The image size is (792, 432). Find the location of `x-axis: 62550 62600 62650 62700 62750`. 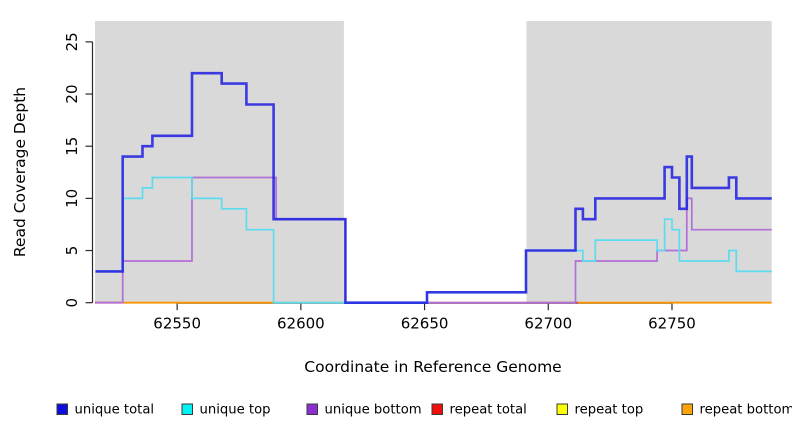

x-axis: 62550 62600 62650 62700 62750 is located at coordinates (424, 317).